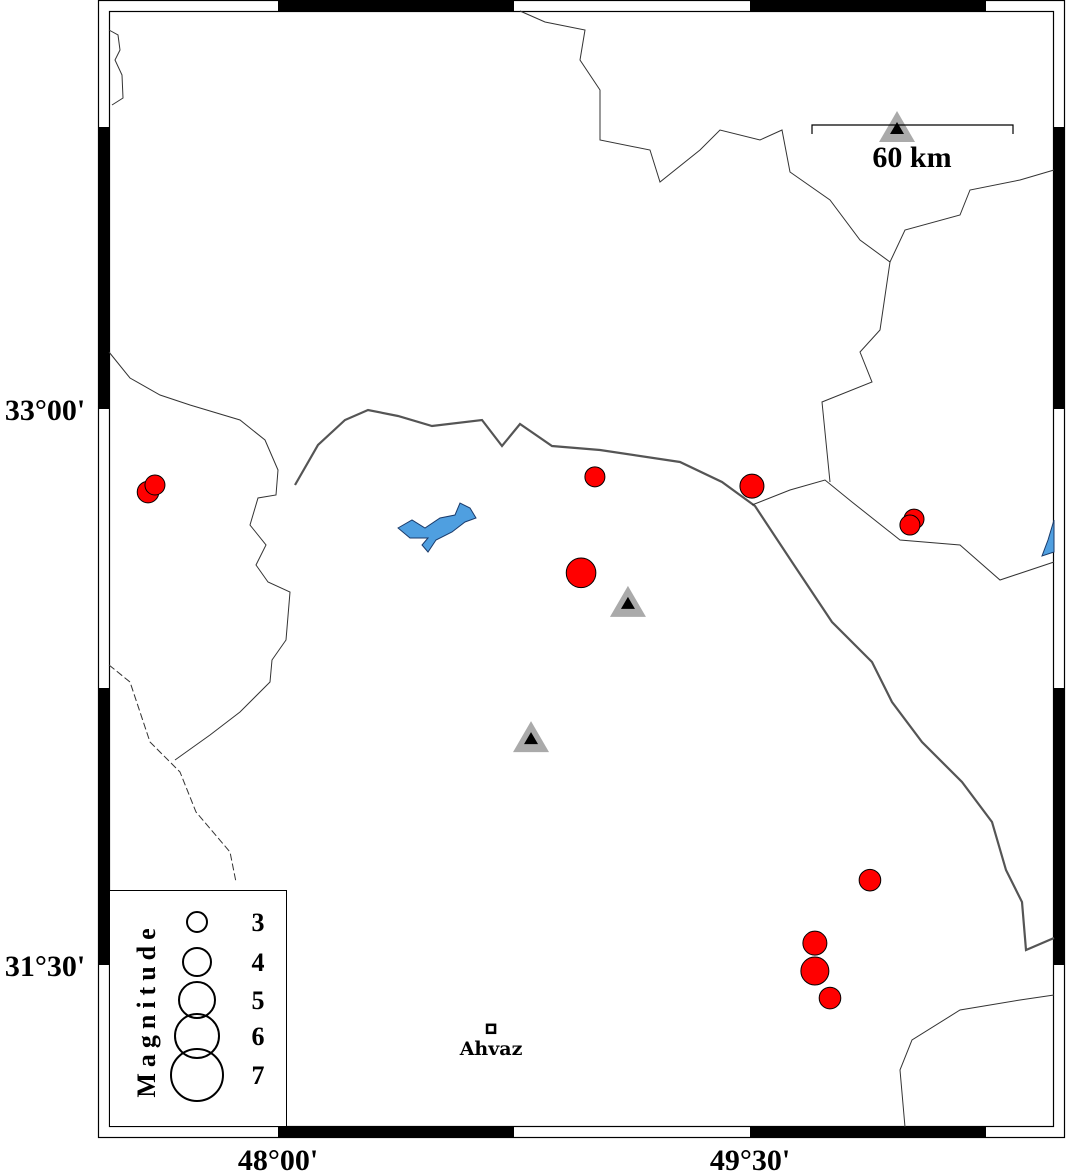 The width and height of the screenshot is (1066, 1176). I want to click on magnitude-legend: Magnitude 3 4 5 6 7, so click(198, 1008).